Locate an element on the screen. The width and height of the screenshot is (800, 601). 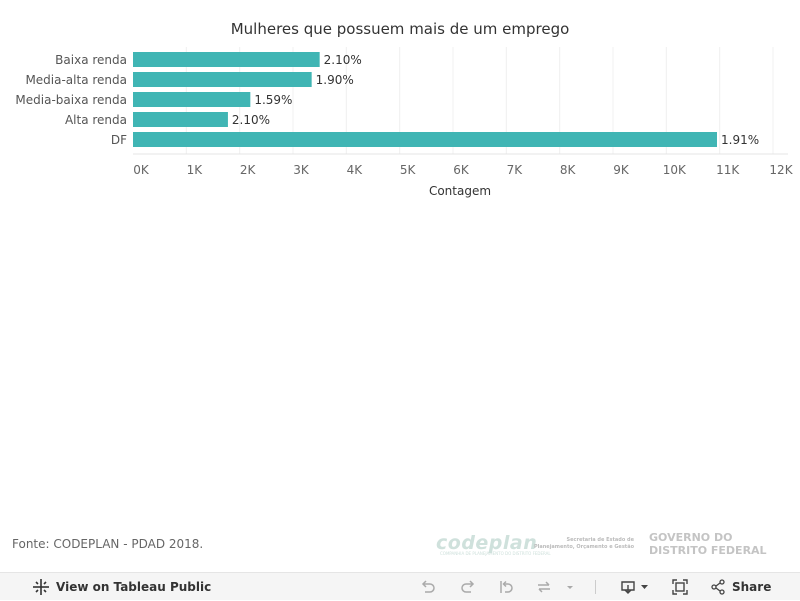
category-label: Baixa renda is located at coordinates (91, 60).